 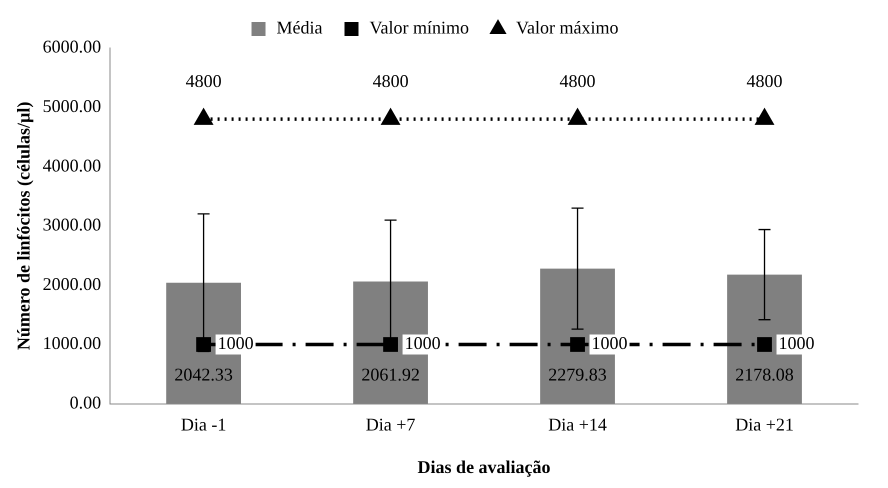 I want to click on legend-label: Valor mínimo, so click(x=420, y=28).